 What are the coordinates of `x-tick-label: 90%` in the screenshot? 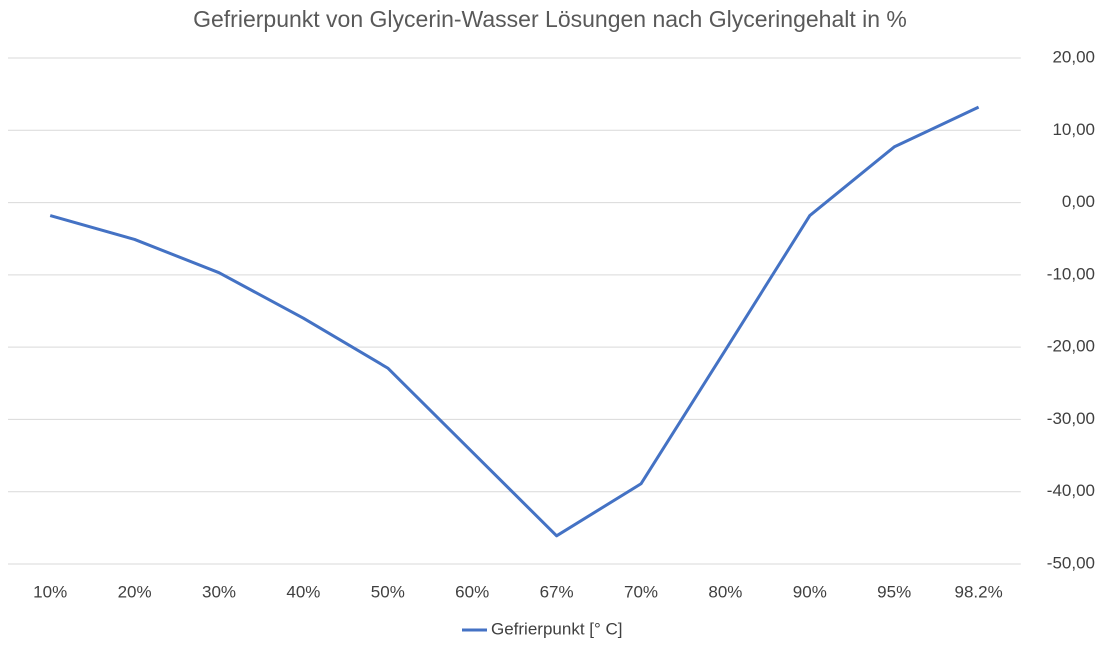 It's located at (810, 591).